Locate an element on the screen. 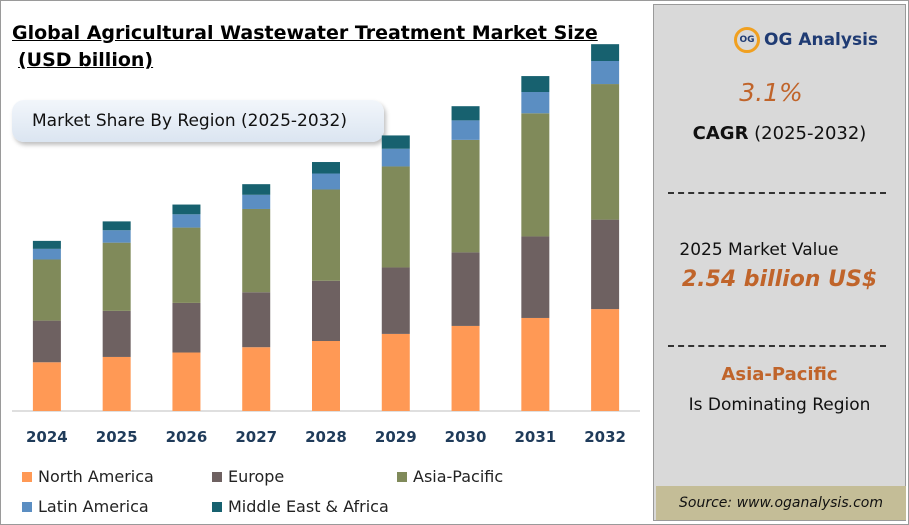 Image resolution: width=909 pixels, height=525 pixels. bar-2029-north-america is located at coordinates (395, 372).